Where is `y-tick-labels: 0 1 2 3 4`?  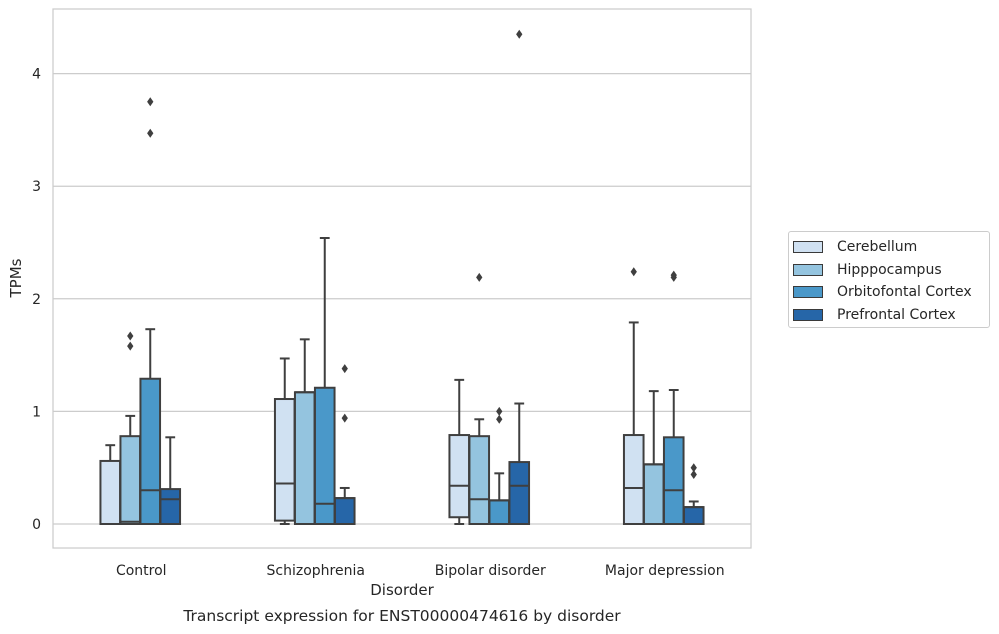 y-tick-labels: 0 1 2 3 4 is located at coordinates (36, 300).